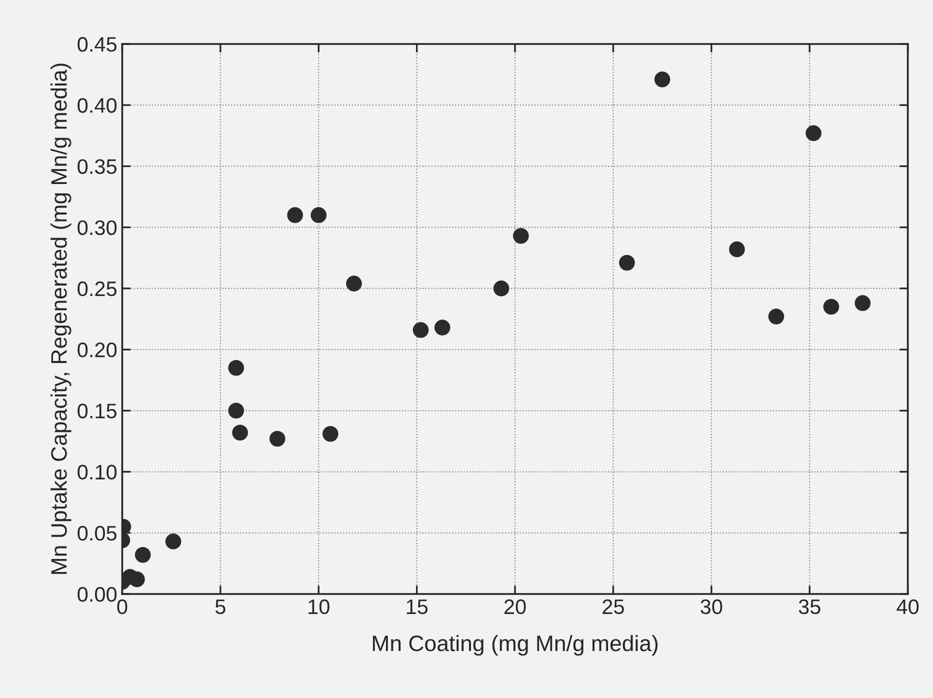 The height and width of the screenshot is (698, 933). What do you see at coordinates (417, 607) in the screenshot?
I see `x-tick-label: 15` at bounding box center [417, 607].